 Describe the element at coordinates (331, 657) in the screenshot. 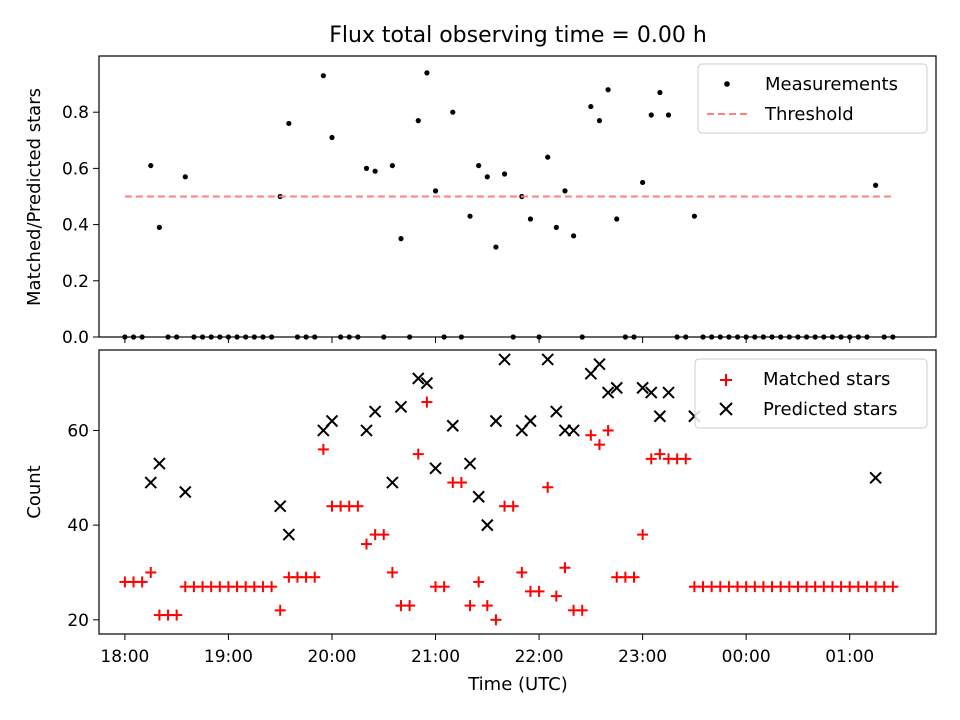

I see `x-tick-label: 20:00` at that location.